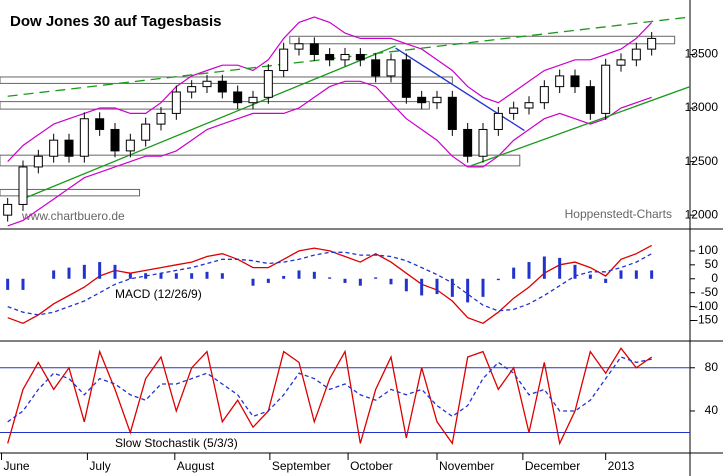 Image resolution: width=723 pixels, height=476 pixels. I want to click on y-tick-label: 12000, so click(702, 214).